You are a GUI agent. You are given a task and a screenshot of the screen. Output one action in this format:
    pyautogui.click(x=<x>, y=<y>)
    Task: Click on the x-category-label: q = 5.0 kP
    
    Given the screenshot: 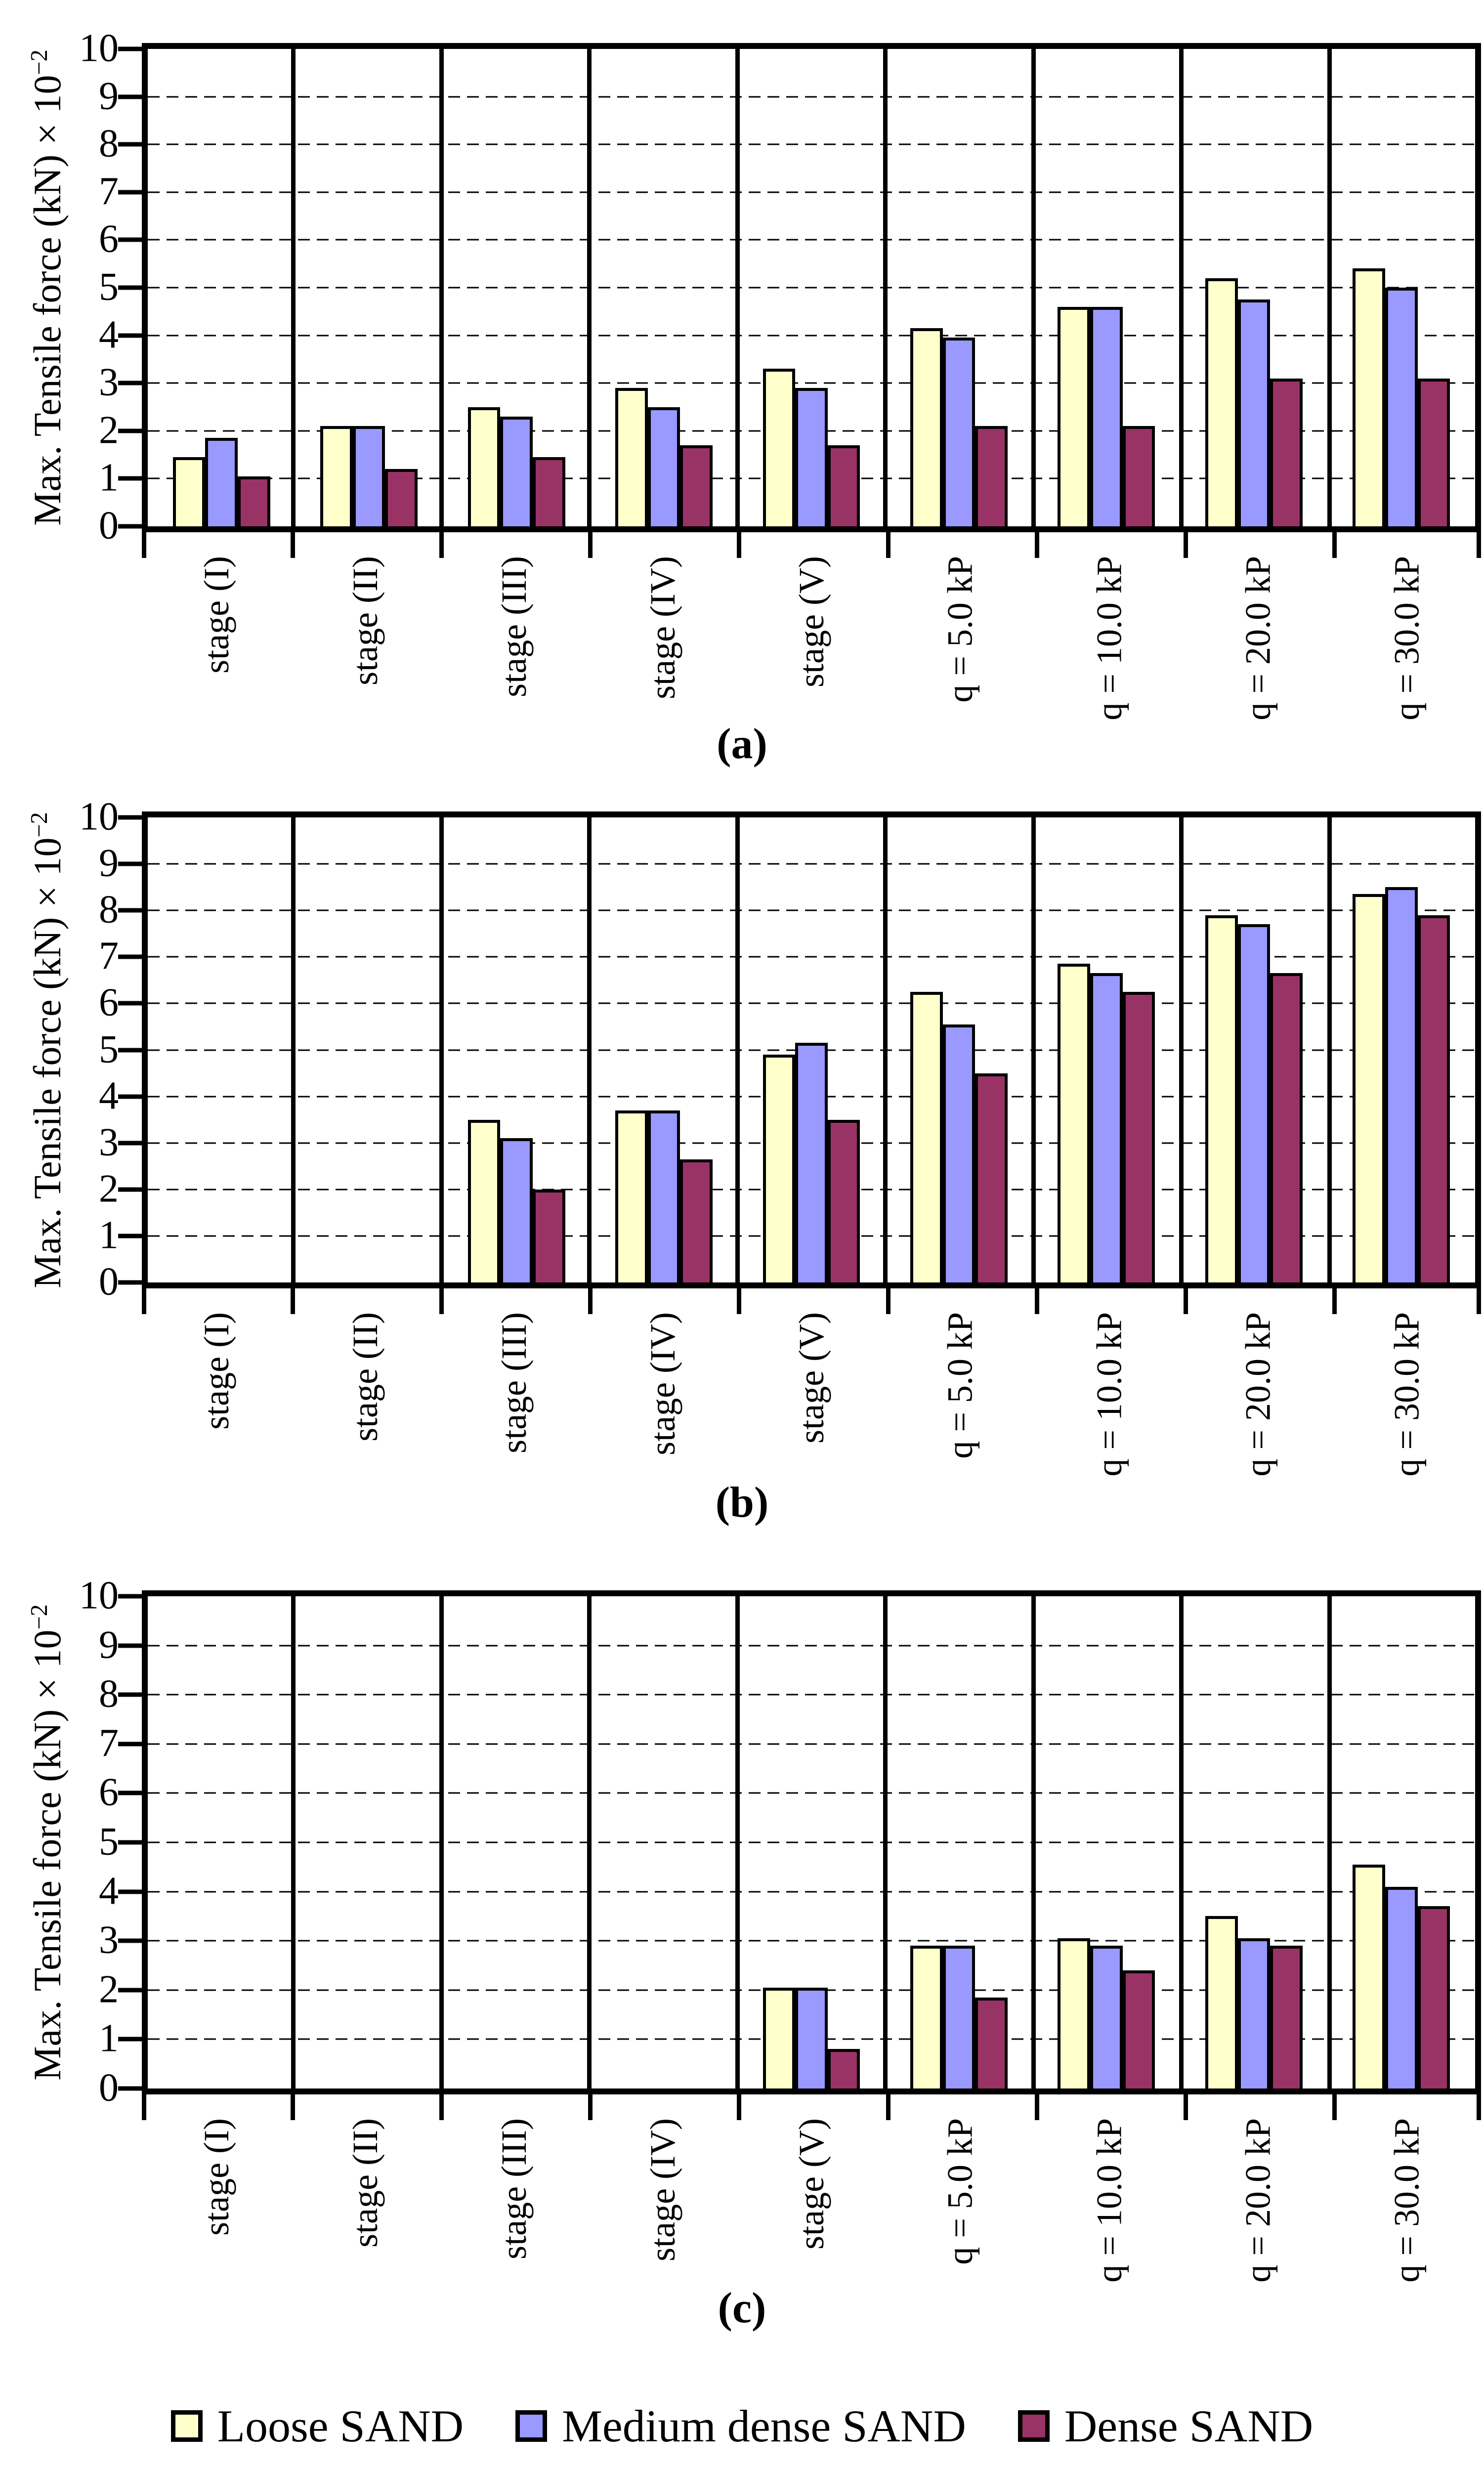 What is the action you would take?
    pyautogui.click(x=960, y=1385)
    